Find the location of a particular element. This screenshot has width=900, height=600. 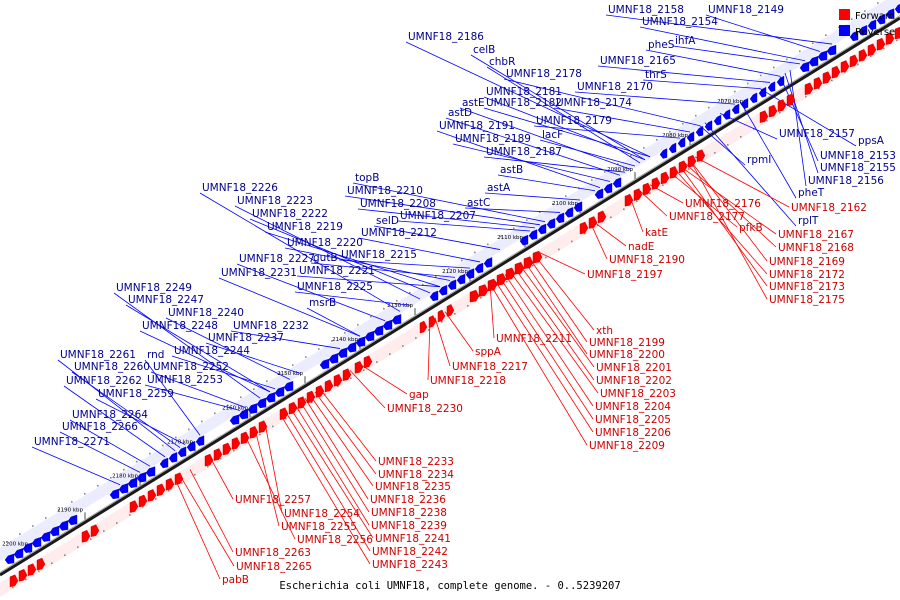

gene-label: pfkB is located at coordinates (751, 228).